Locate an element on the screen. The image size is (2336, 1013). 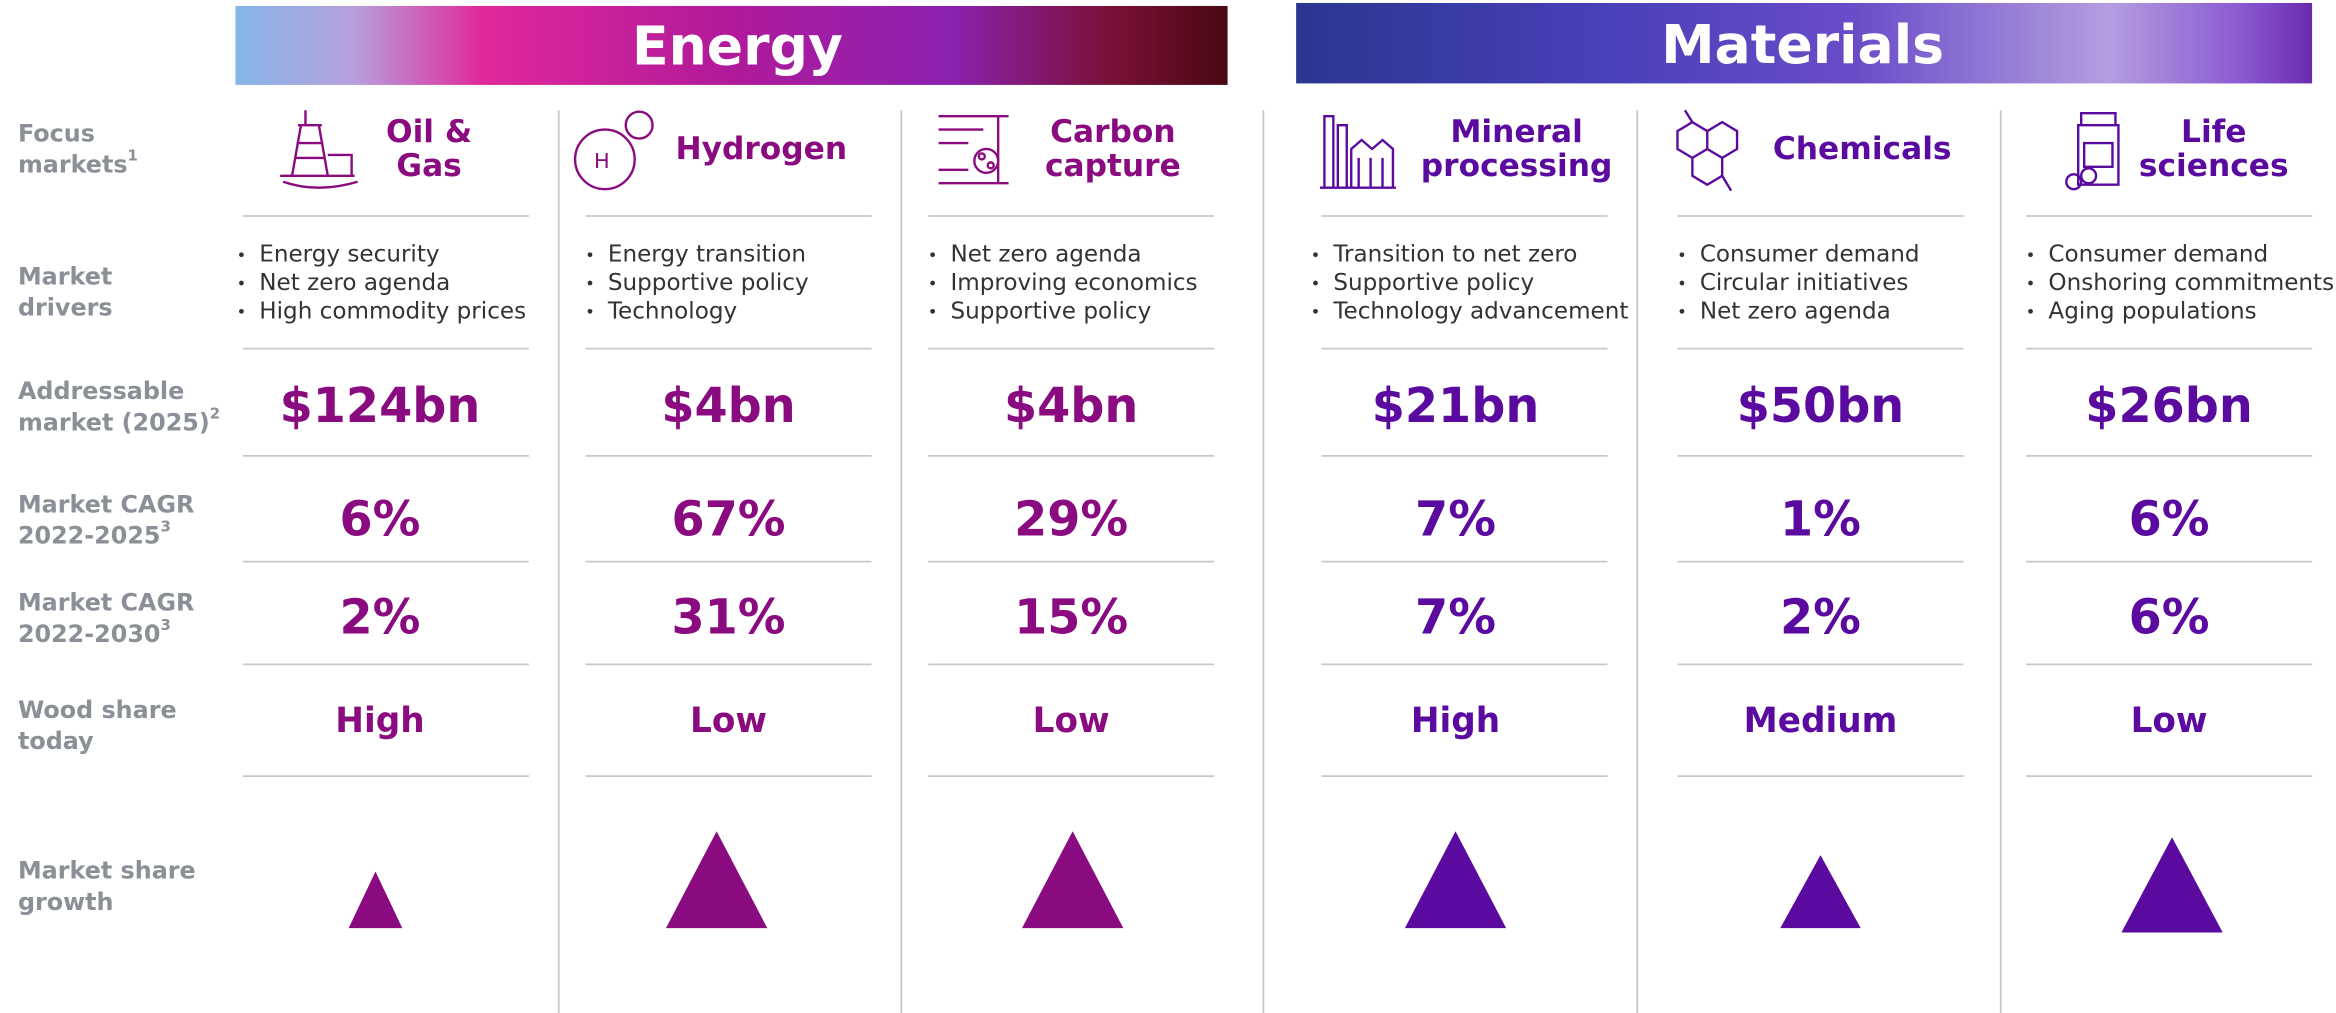
row-label-text: Addressable is located at coordinates (101, 391).